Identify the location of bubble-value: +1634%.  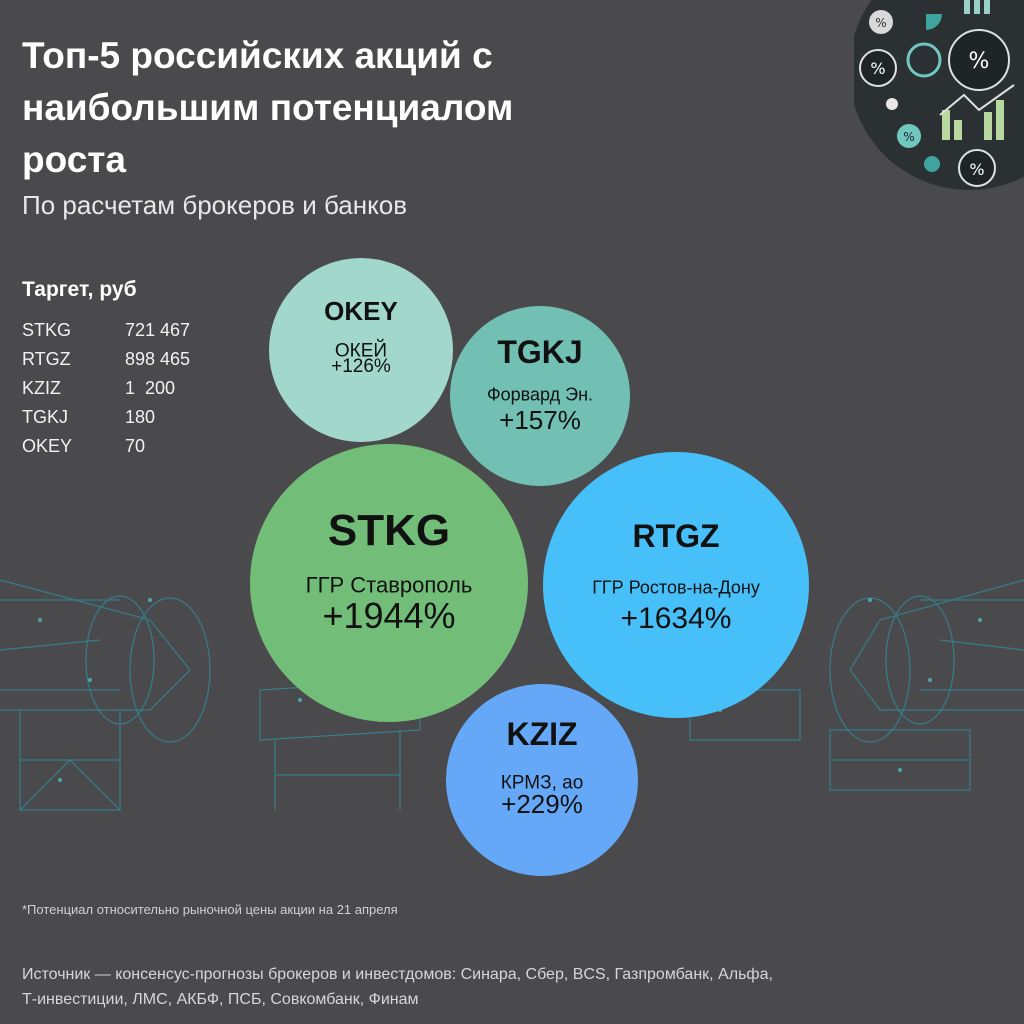
(676, 618).